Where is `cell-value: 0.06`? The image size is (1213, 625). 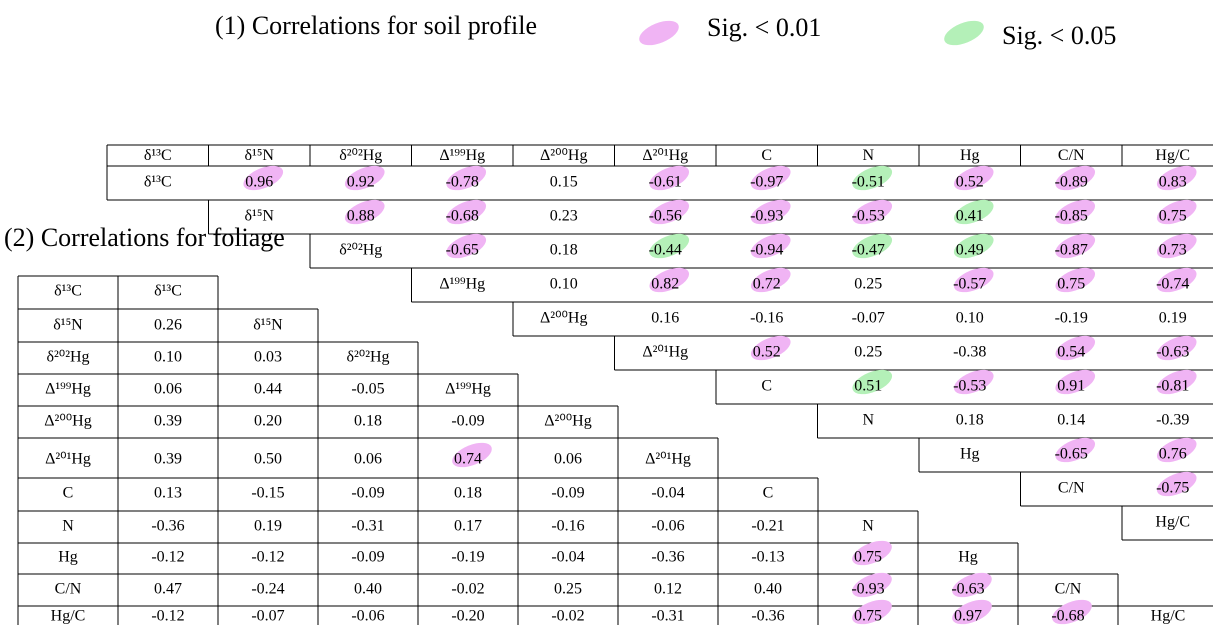
cell-value: 0.06 is located at coordinates (168, 389).